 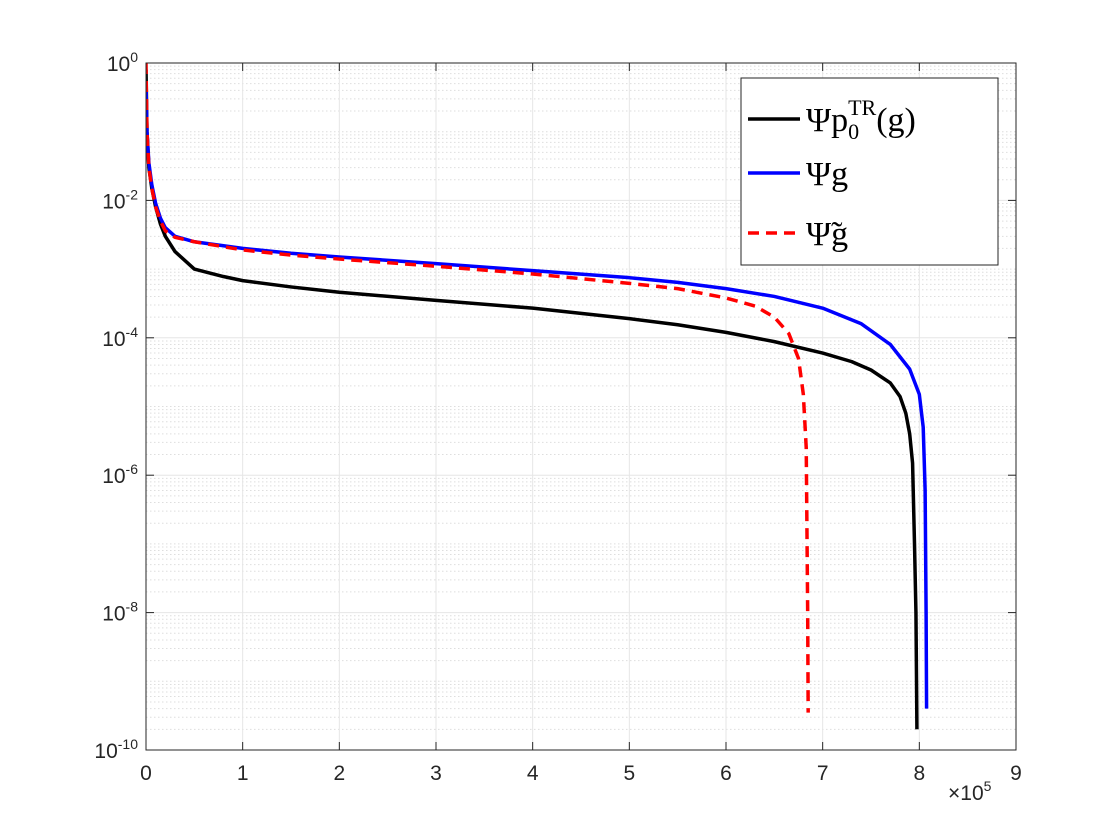 I want to click on y-tick-label: 10⁻¹⁰, so click(x=116, y=749).